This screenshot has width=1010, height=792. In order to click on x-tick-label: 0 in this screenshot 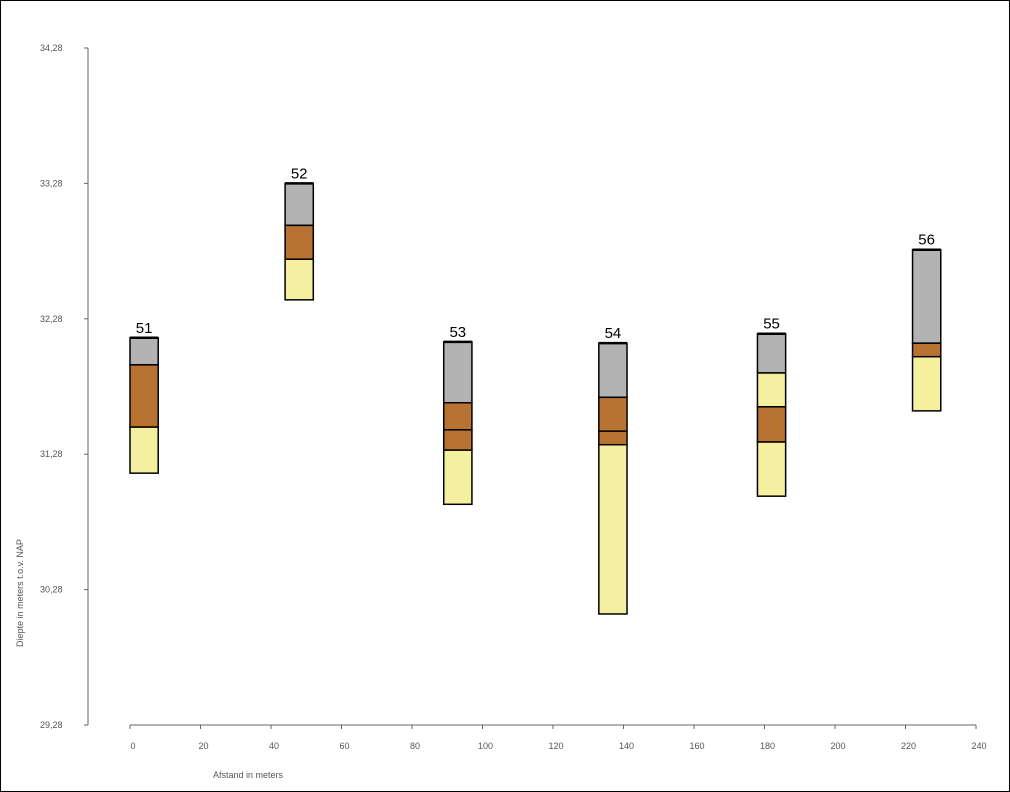, I will do `click(132, 746)`.